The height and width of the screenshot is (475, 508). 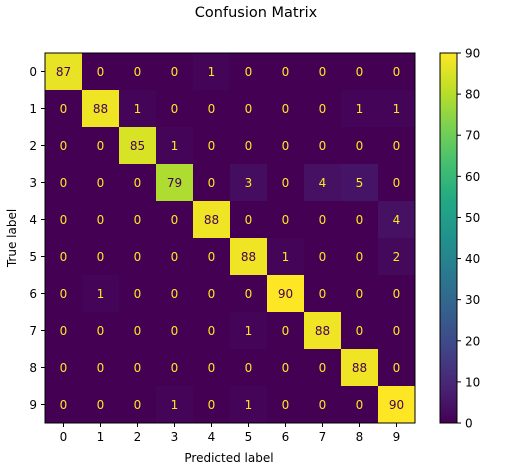 I want to click on x-tick-label: 5, so click(x=249, y=437).